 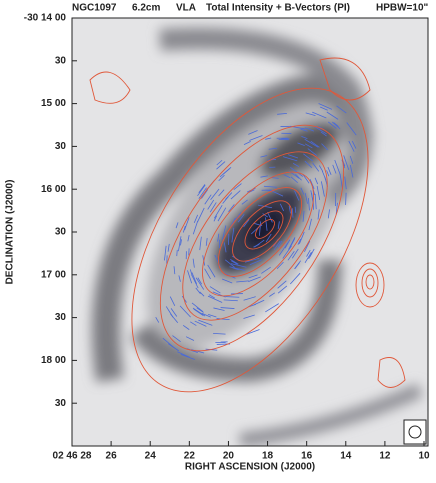 I want to click on y-axis-label: DECLINATION (J2000), so click(x=10, y=232).